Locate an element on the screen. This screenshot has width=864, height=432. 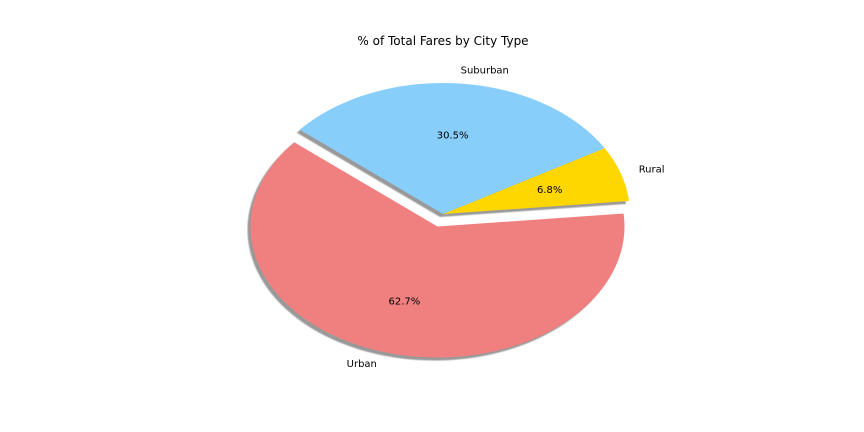
slice-suburban is located at coordinates (452, 148).